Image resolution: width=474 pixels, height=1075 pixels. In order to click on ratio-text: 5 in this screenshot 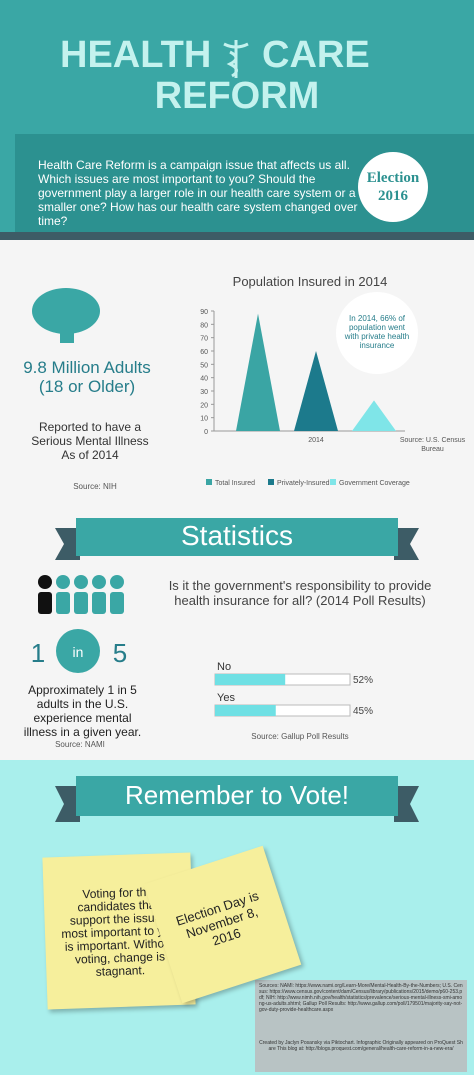, I will do `click(120, 653)`.